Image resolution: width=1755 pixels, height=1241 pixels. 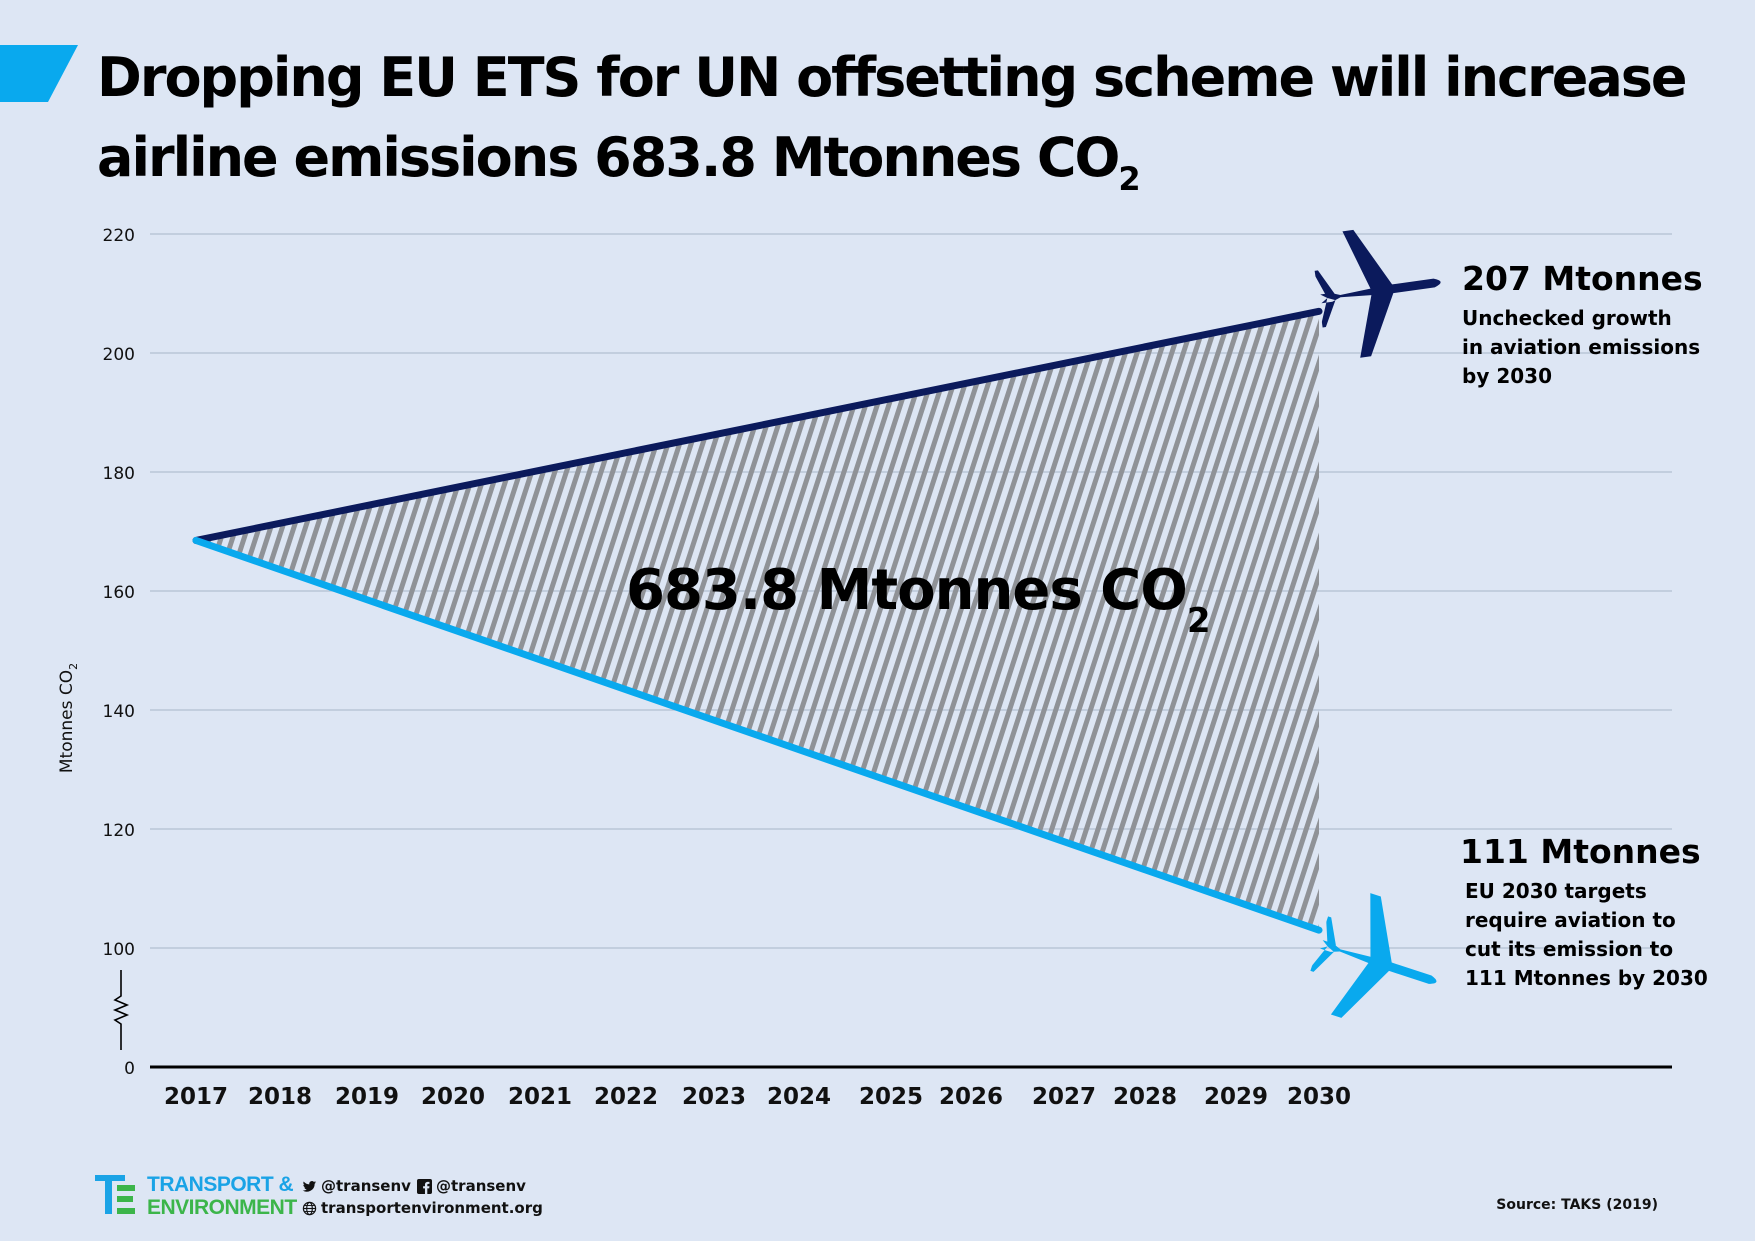 What do you see at coordinates (119, 593) in the screenshot?
I see `y-tick-label: 160` at bounding box center [119, 593].